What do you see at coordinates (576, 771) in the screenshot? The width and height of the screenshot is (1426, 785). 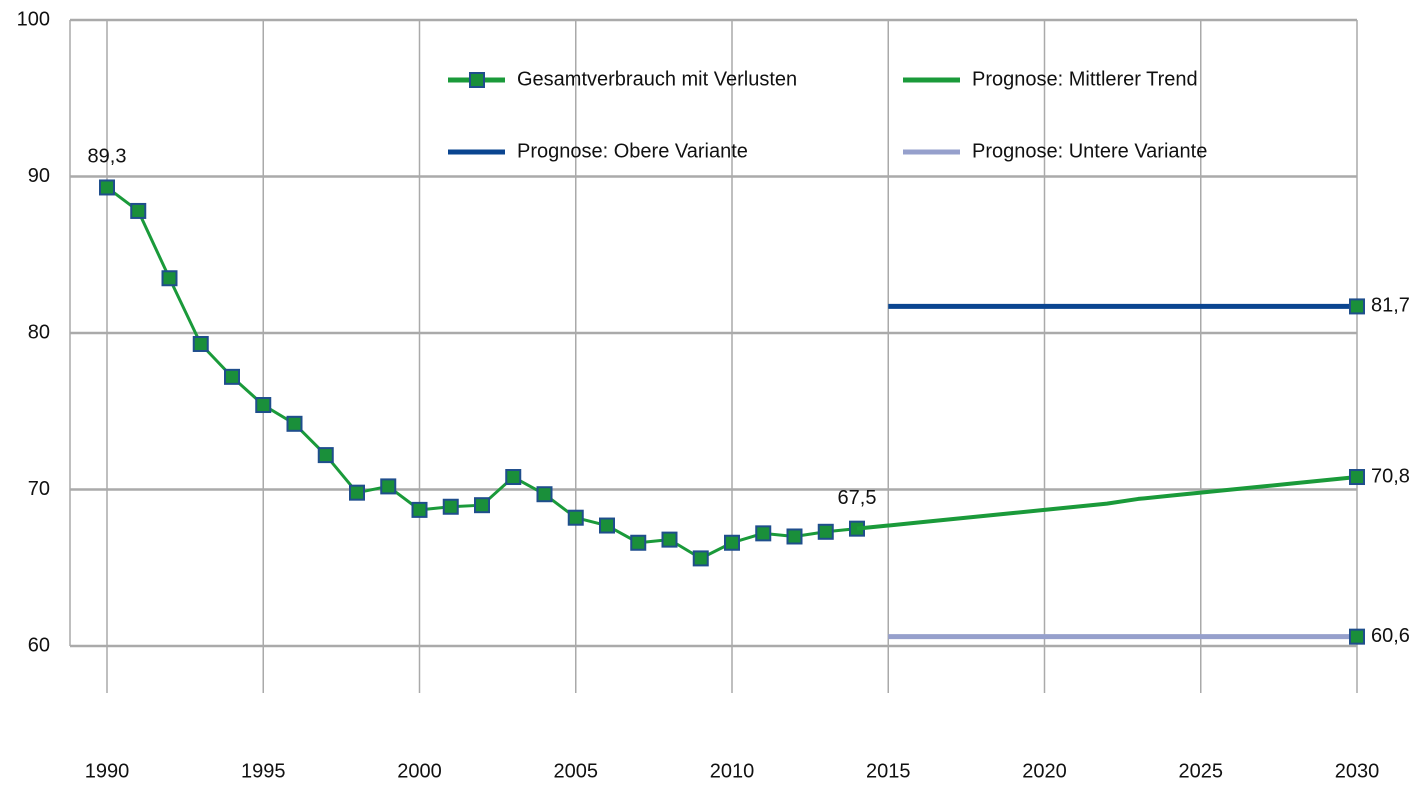 I see `x-tick-label: 2005` at bounding box center [576, 771].